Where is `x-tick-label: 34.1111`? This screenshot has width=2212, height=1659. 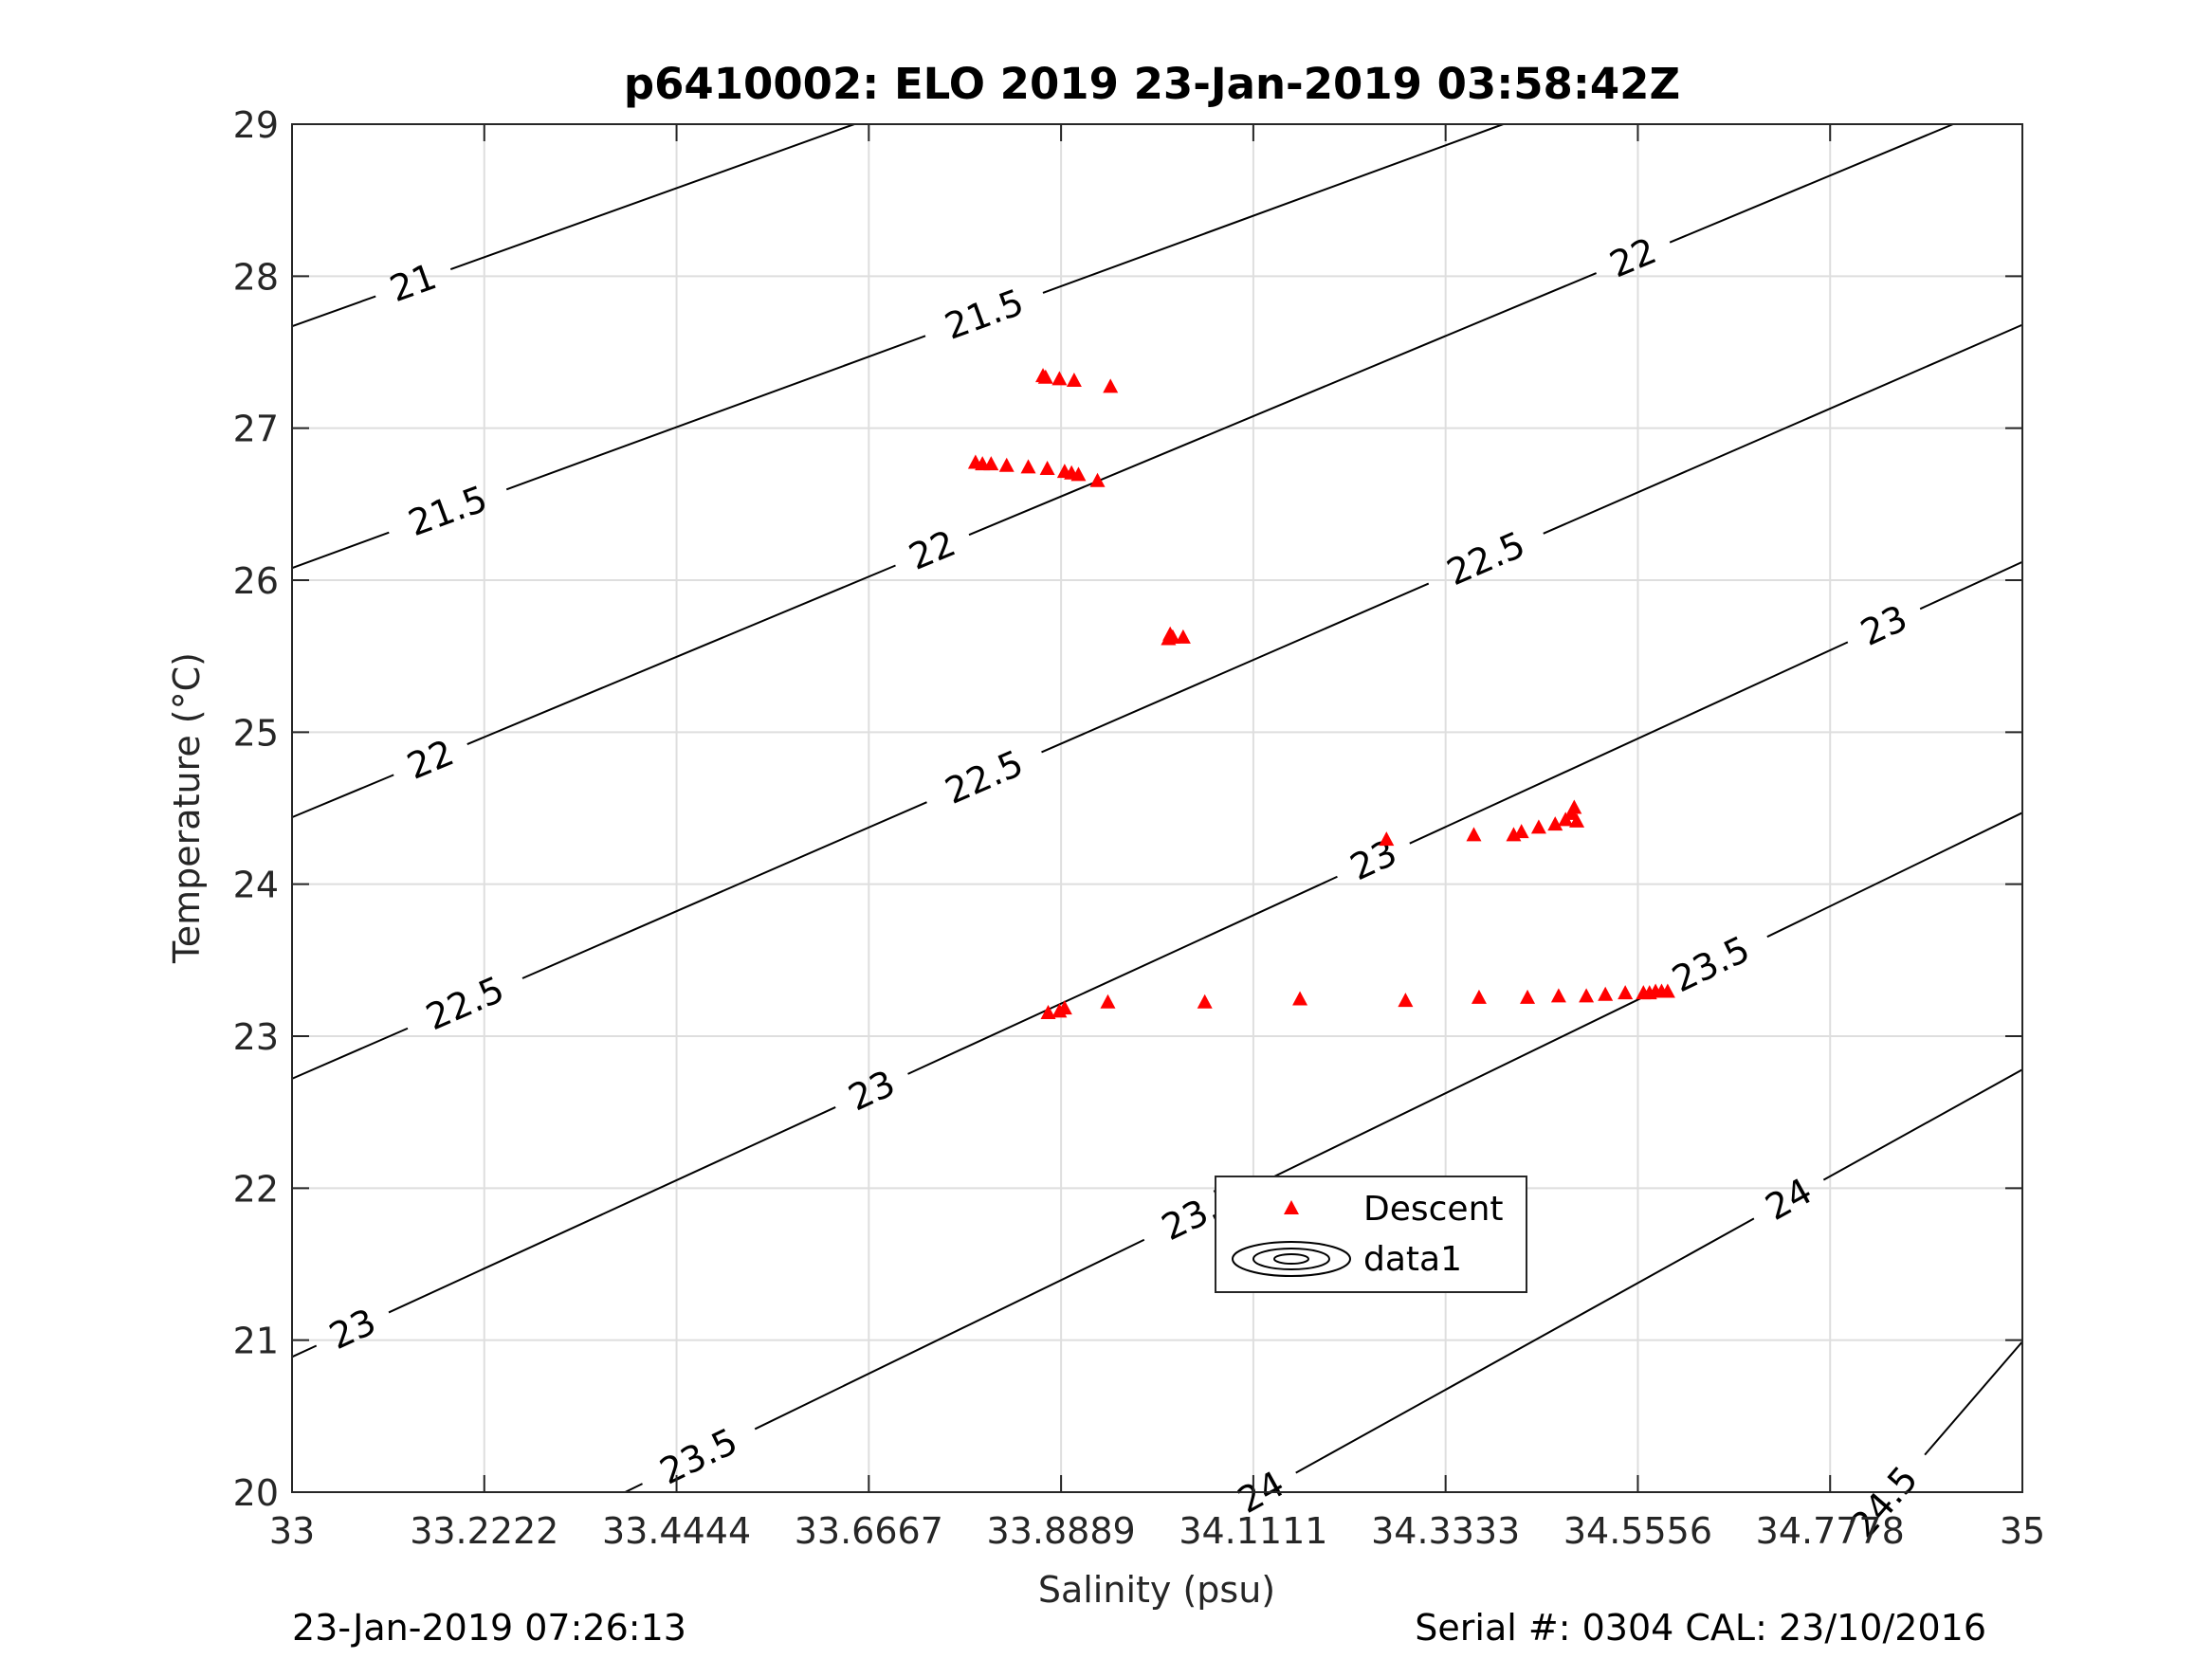 x-tick-label: 34.1111 is located at coordinates (1253, 1531).